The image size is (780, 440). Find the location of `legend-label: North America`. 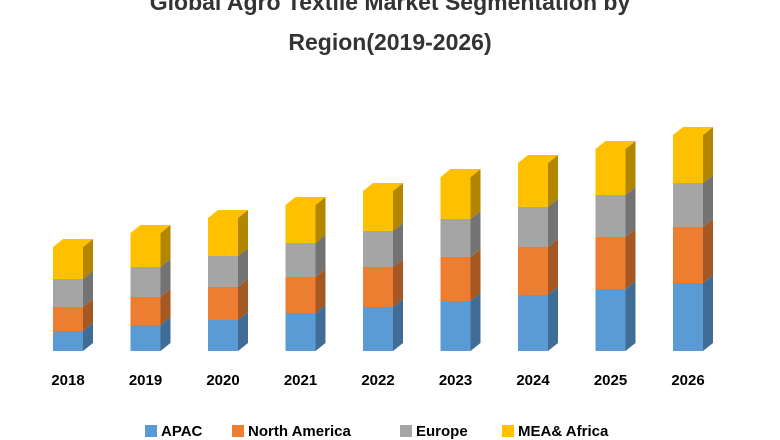

legend-label: North America is located at coordinates (299, 431).